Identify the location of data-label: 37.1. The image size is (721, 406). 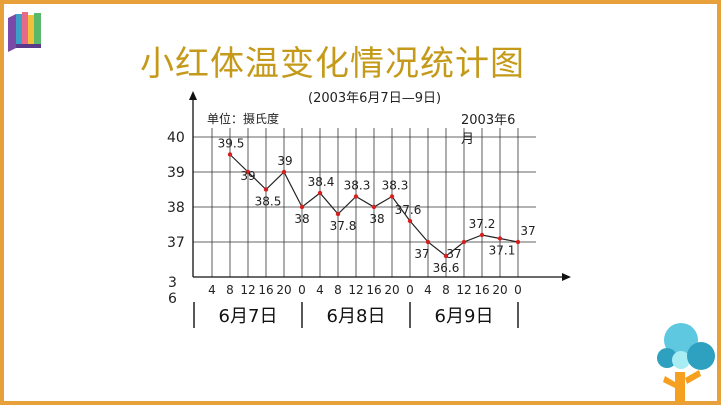
(502, 251).